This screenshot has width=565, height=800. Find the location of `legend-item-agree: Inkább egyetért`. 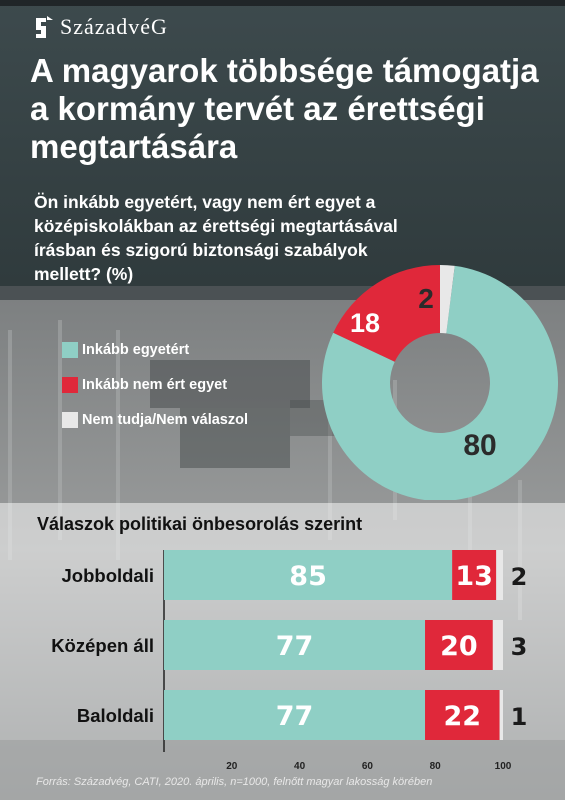

legend-item-agree: Inkább egyetért is located at coordinates (155, 350).